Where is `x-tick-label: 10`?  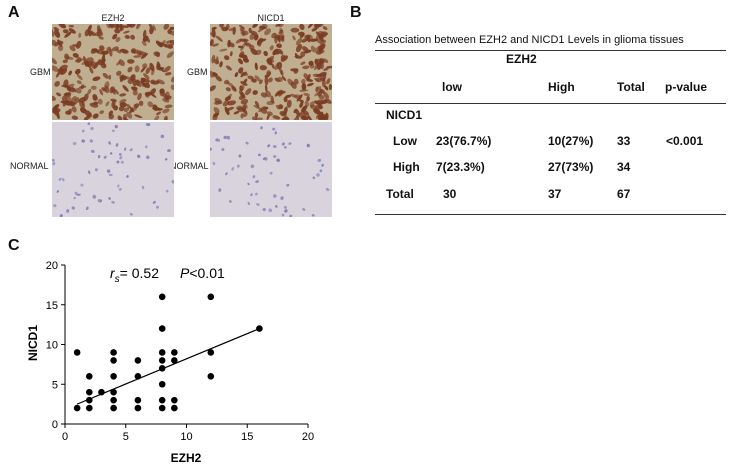
x-tick-label: 10 is located at coordinates (186, 437).